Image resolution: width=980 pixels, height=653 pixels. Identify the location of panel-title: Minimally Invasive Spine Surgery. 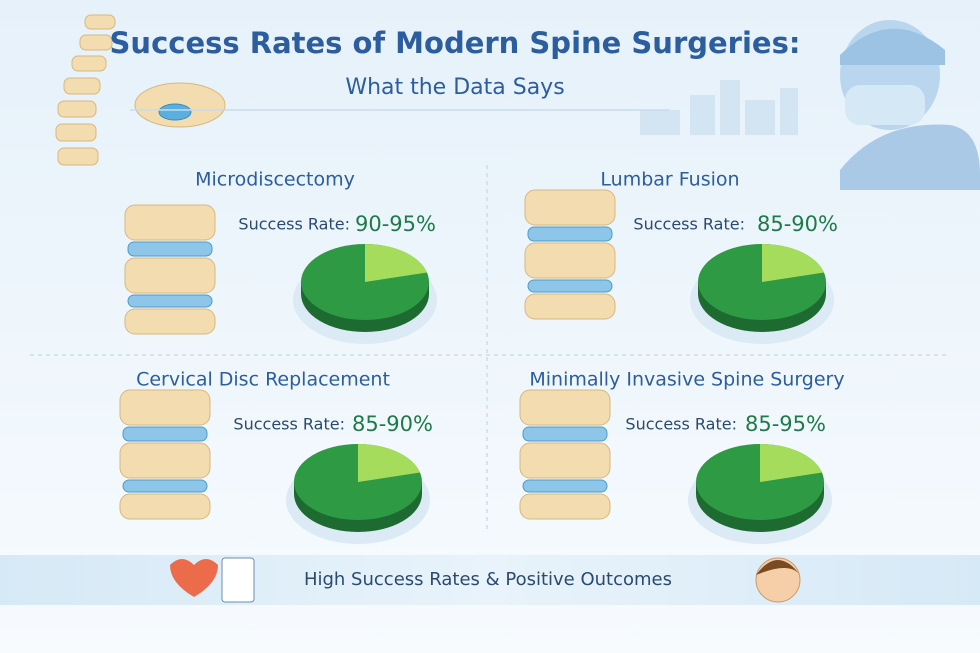
(686, 380).